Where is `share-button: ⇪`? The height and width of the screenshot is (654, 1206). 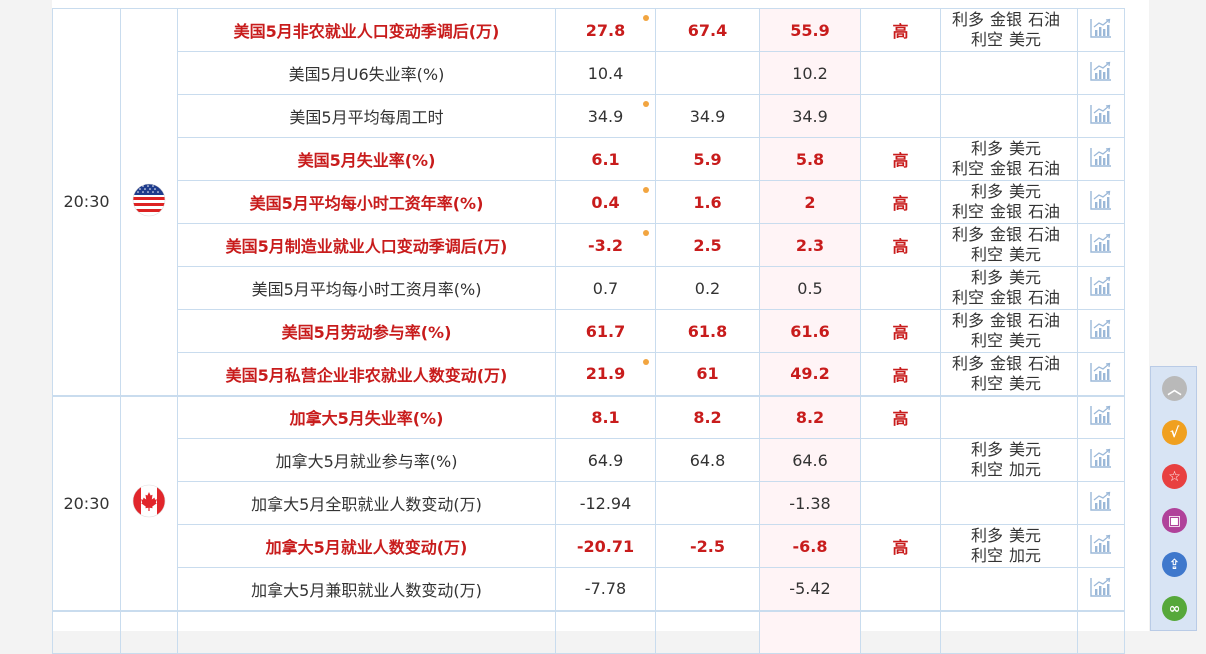
share-button: ⇪ is located at coordinates (1174, 564).